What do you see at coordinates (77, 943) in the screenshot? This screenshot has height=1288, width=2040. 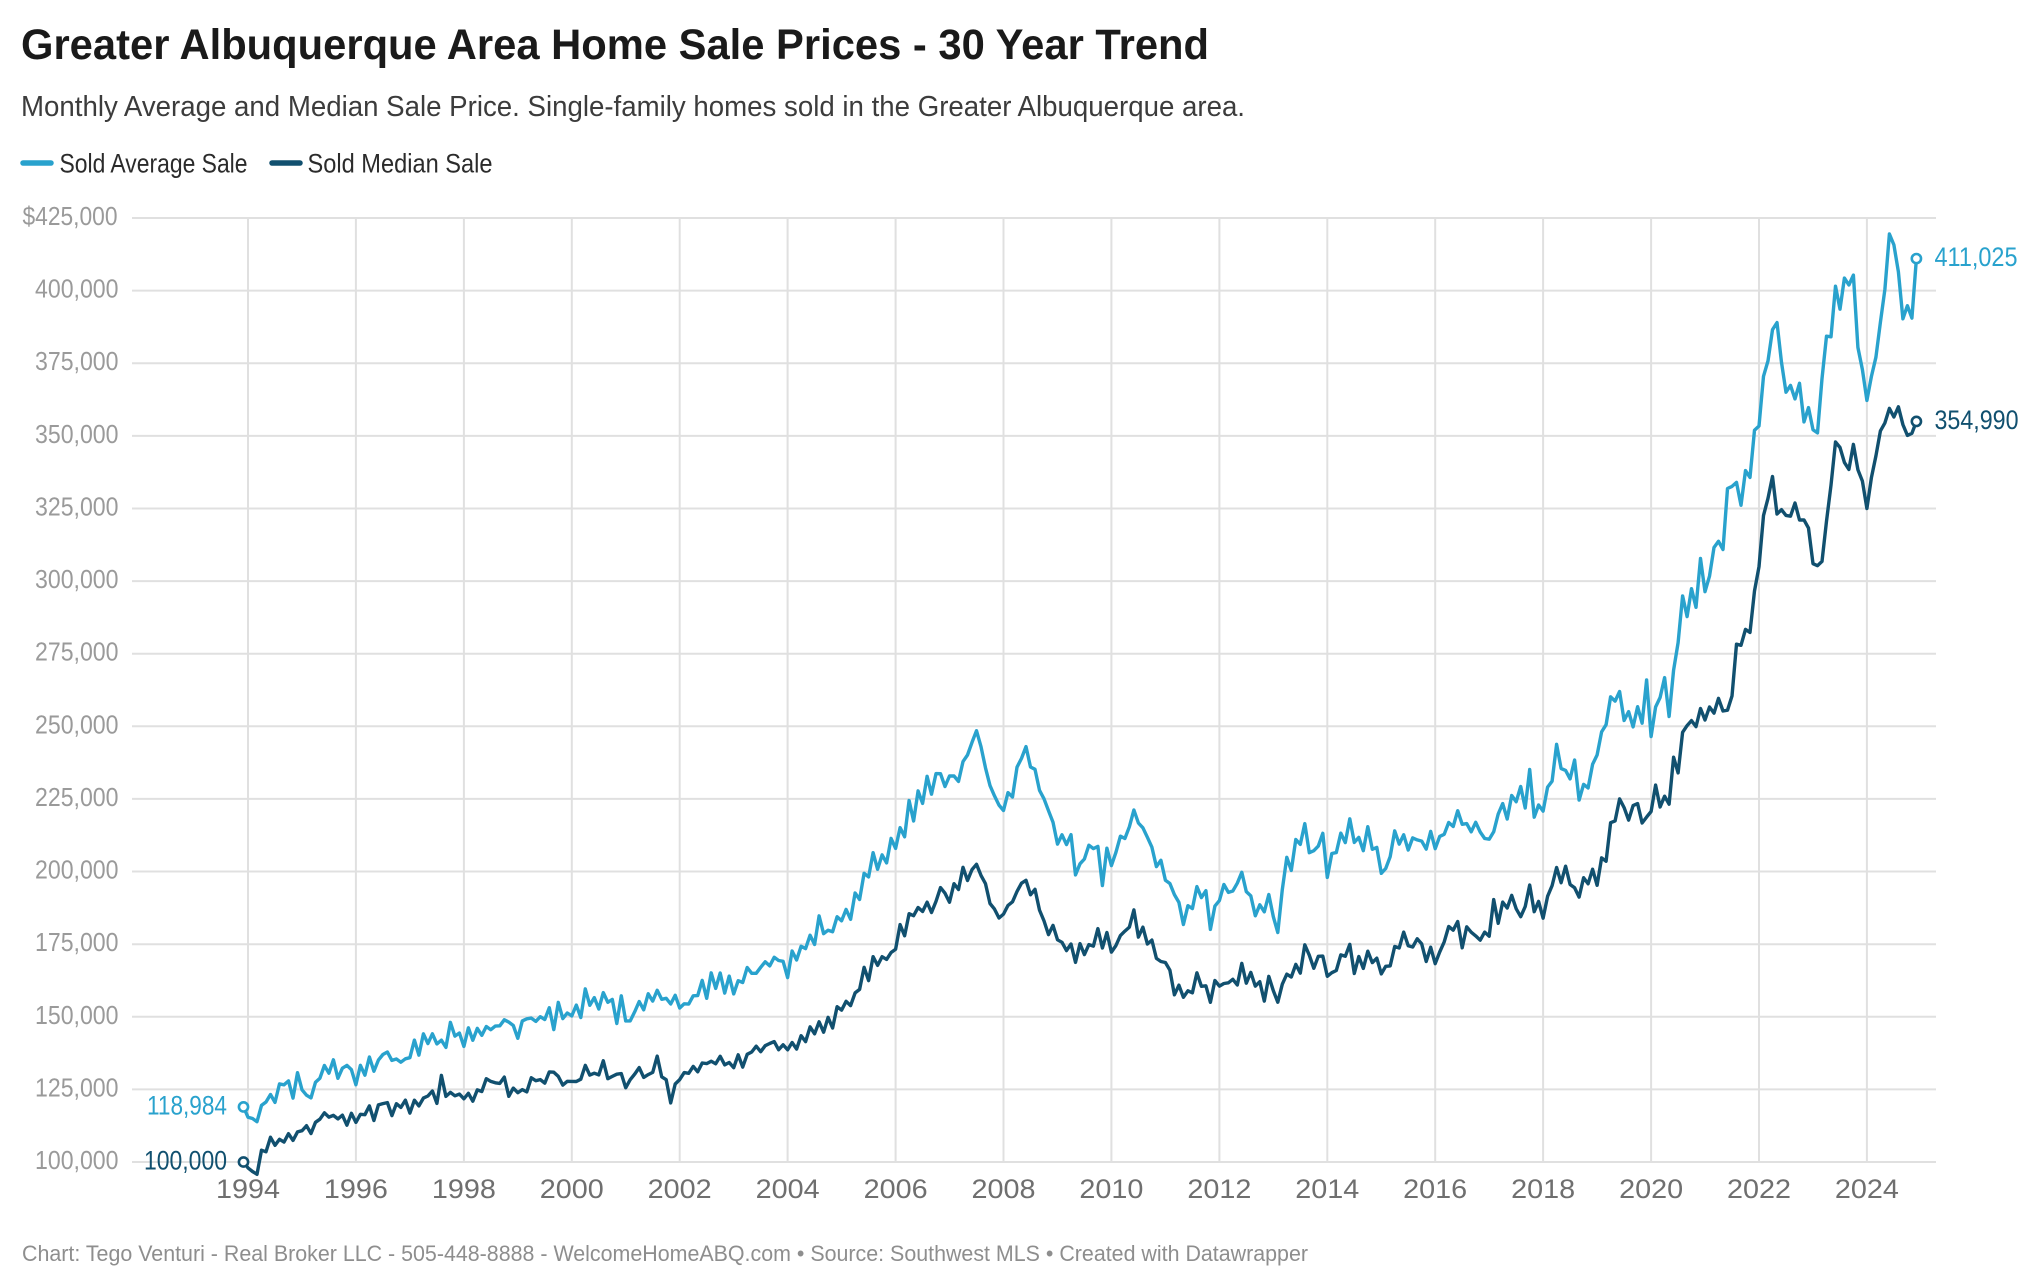 I see `svg-text: 175,000` at bounding box center [77, 943].